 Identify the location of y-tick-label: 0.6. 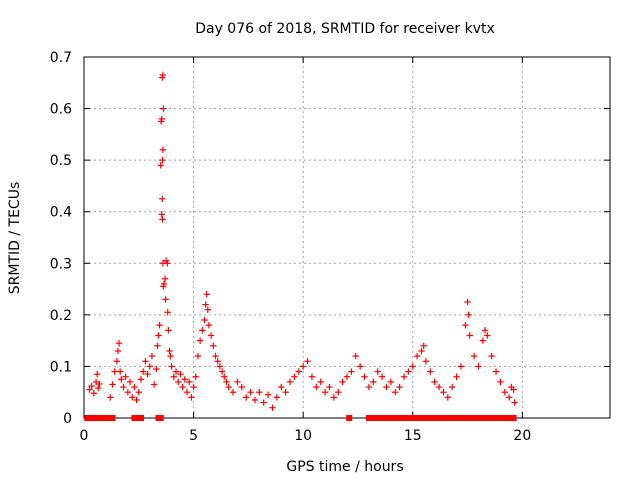
(61, 110).